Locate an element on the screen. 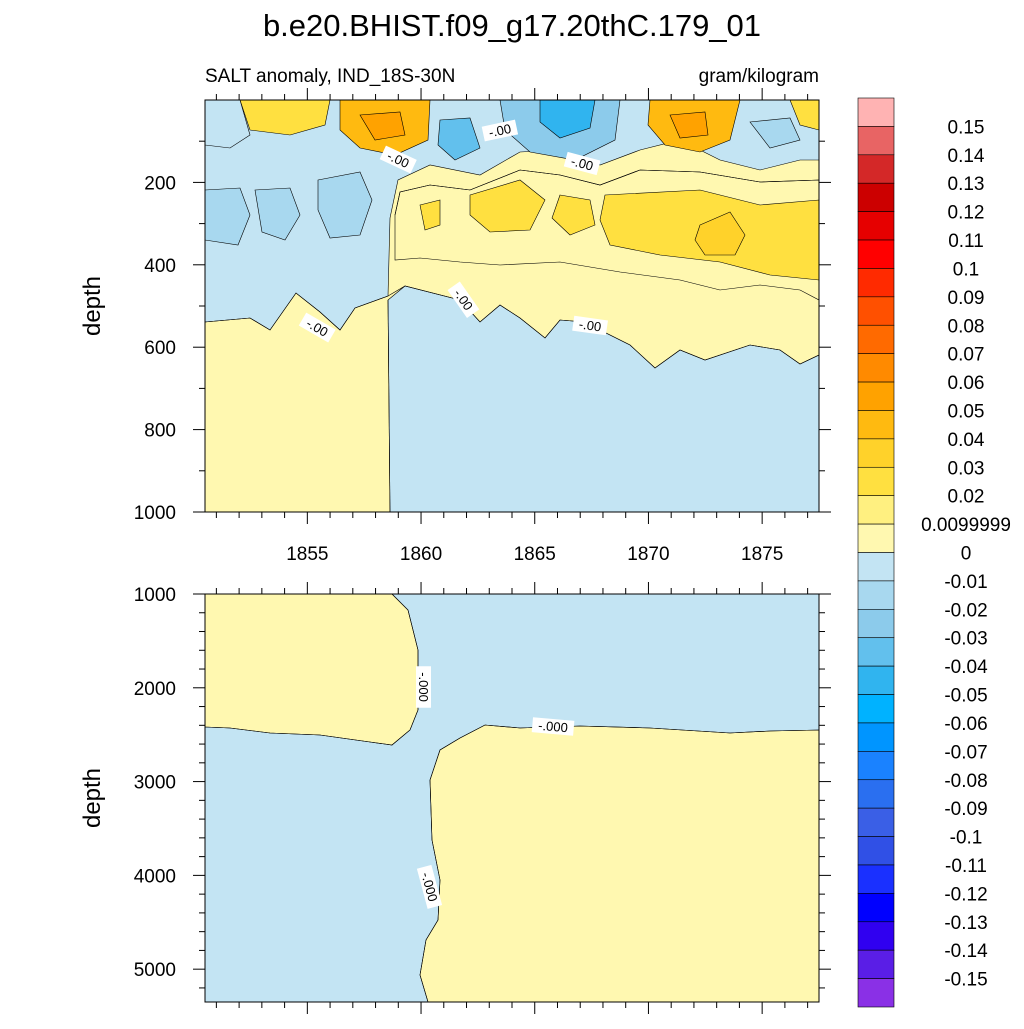 This screenshot has width=1024, height=1029. colorbar-label: 0.15 is located at coordinates (966, 127).